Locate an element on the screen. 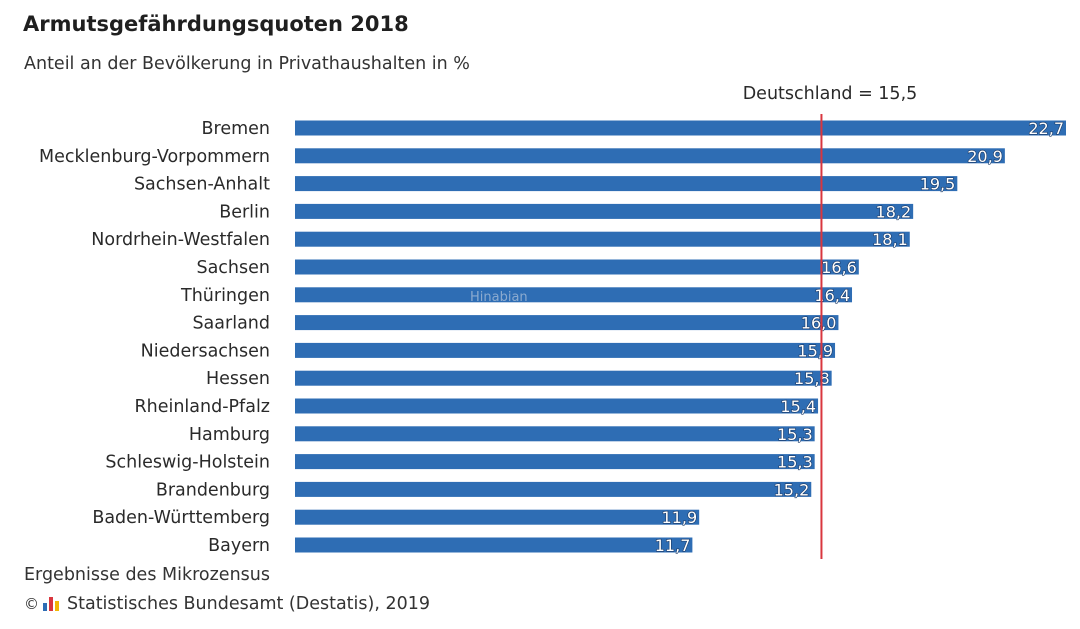  value-label-rheinland-pfalz: 15,4 is located at coordinates (798, 406).